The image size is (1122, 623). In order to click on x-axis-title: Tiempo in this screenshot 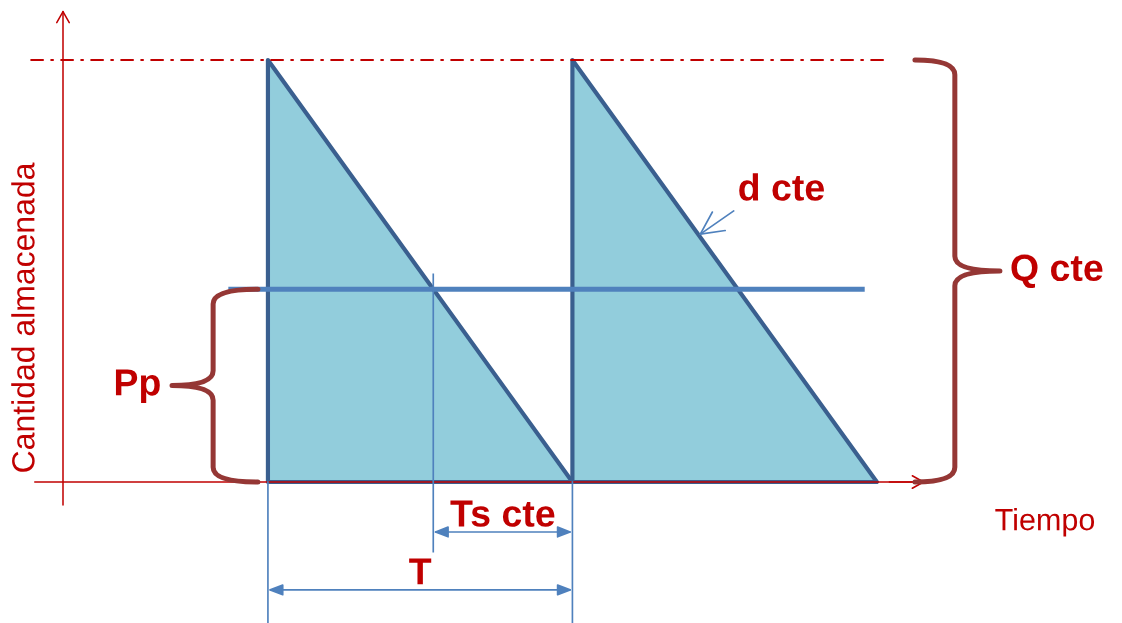, I will do `click(1045, 522)`.